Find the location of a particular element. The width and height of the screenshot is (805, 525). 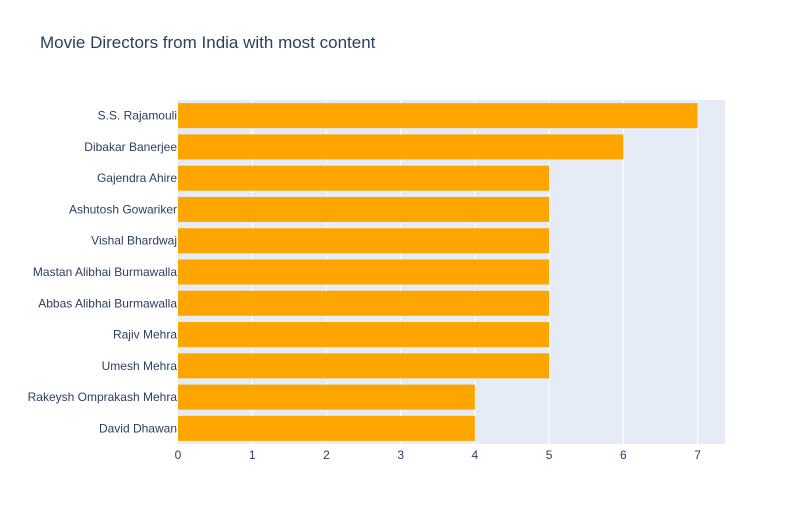

x-tick-label: 6 is located at coordinates (623, 455).